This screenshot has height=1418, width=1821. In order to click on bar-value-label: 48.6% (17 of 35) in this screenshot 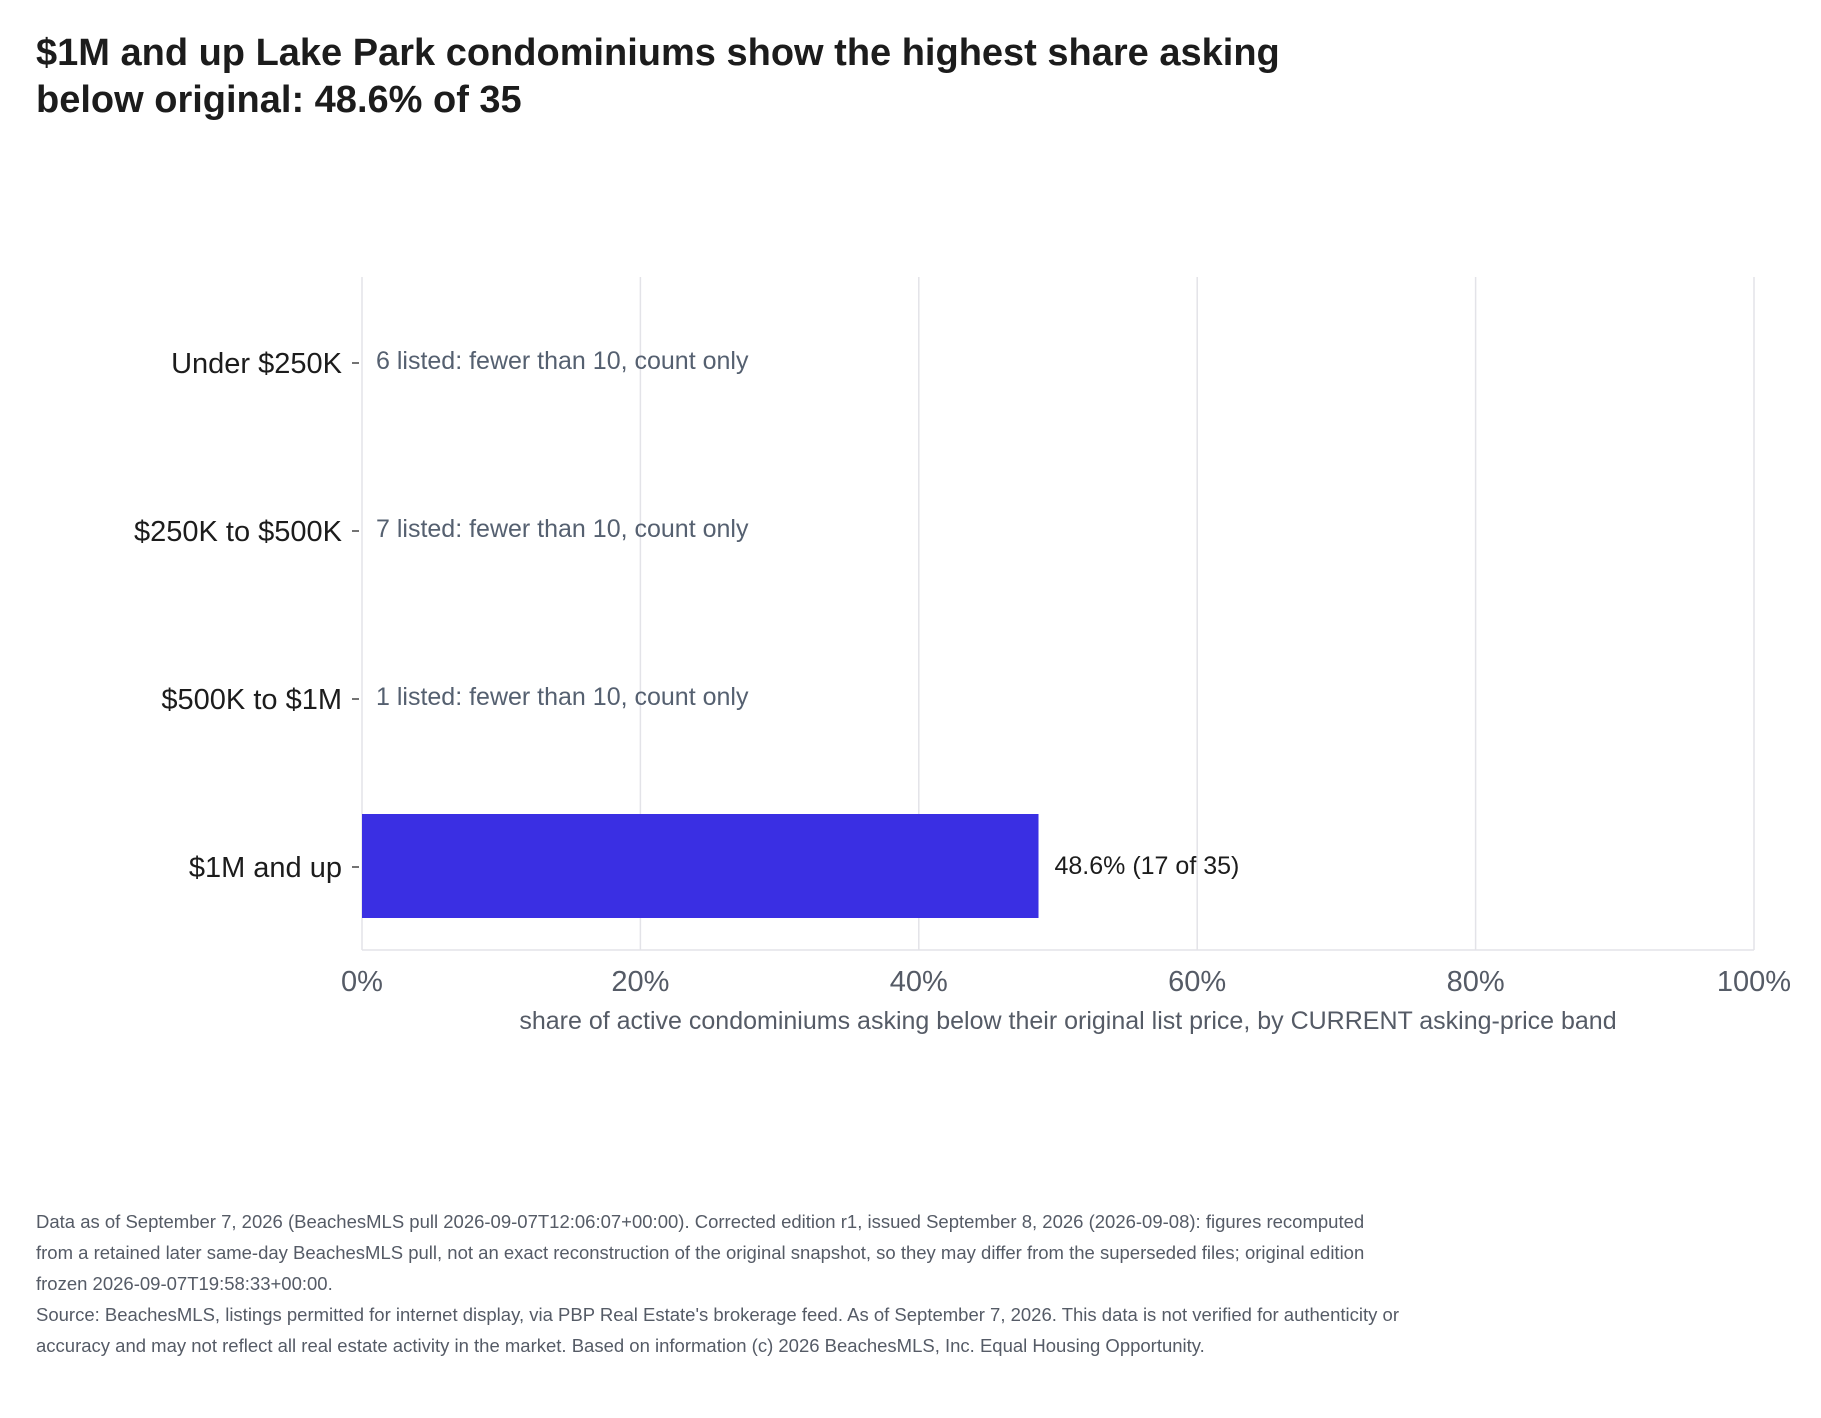, I will do `click(1147, 866)`.